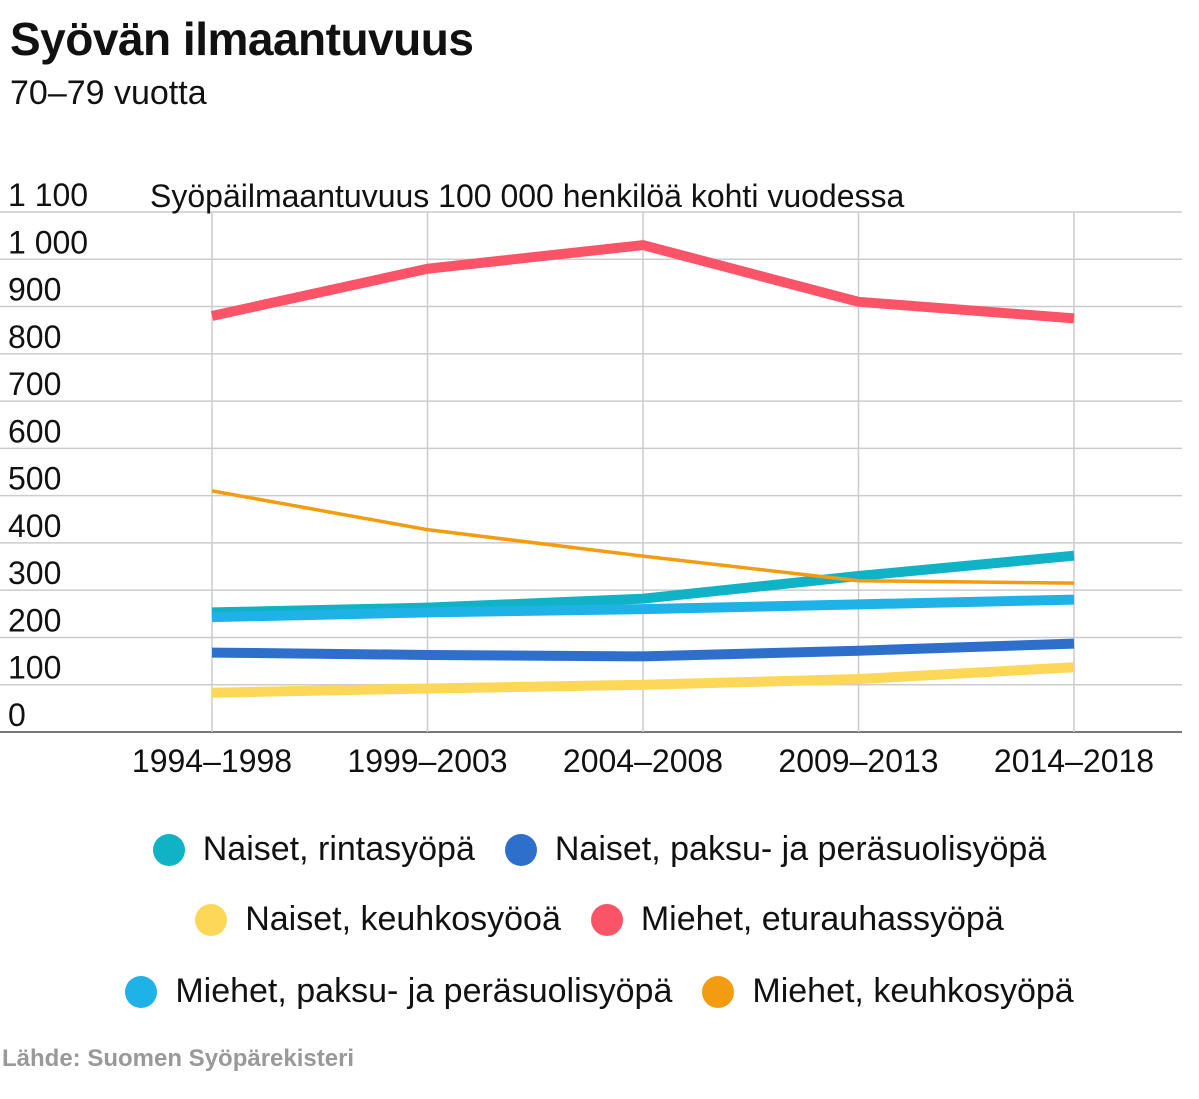  Describe the element at coordinates (858, 761) in the screenshot. I see `x-tick-label: 2009–2013` at that location.